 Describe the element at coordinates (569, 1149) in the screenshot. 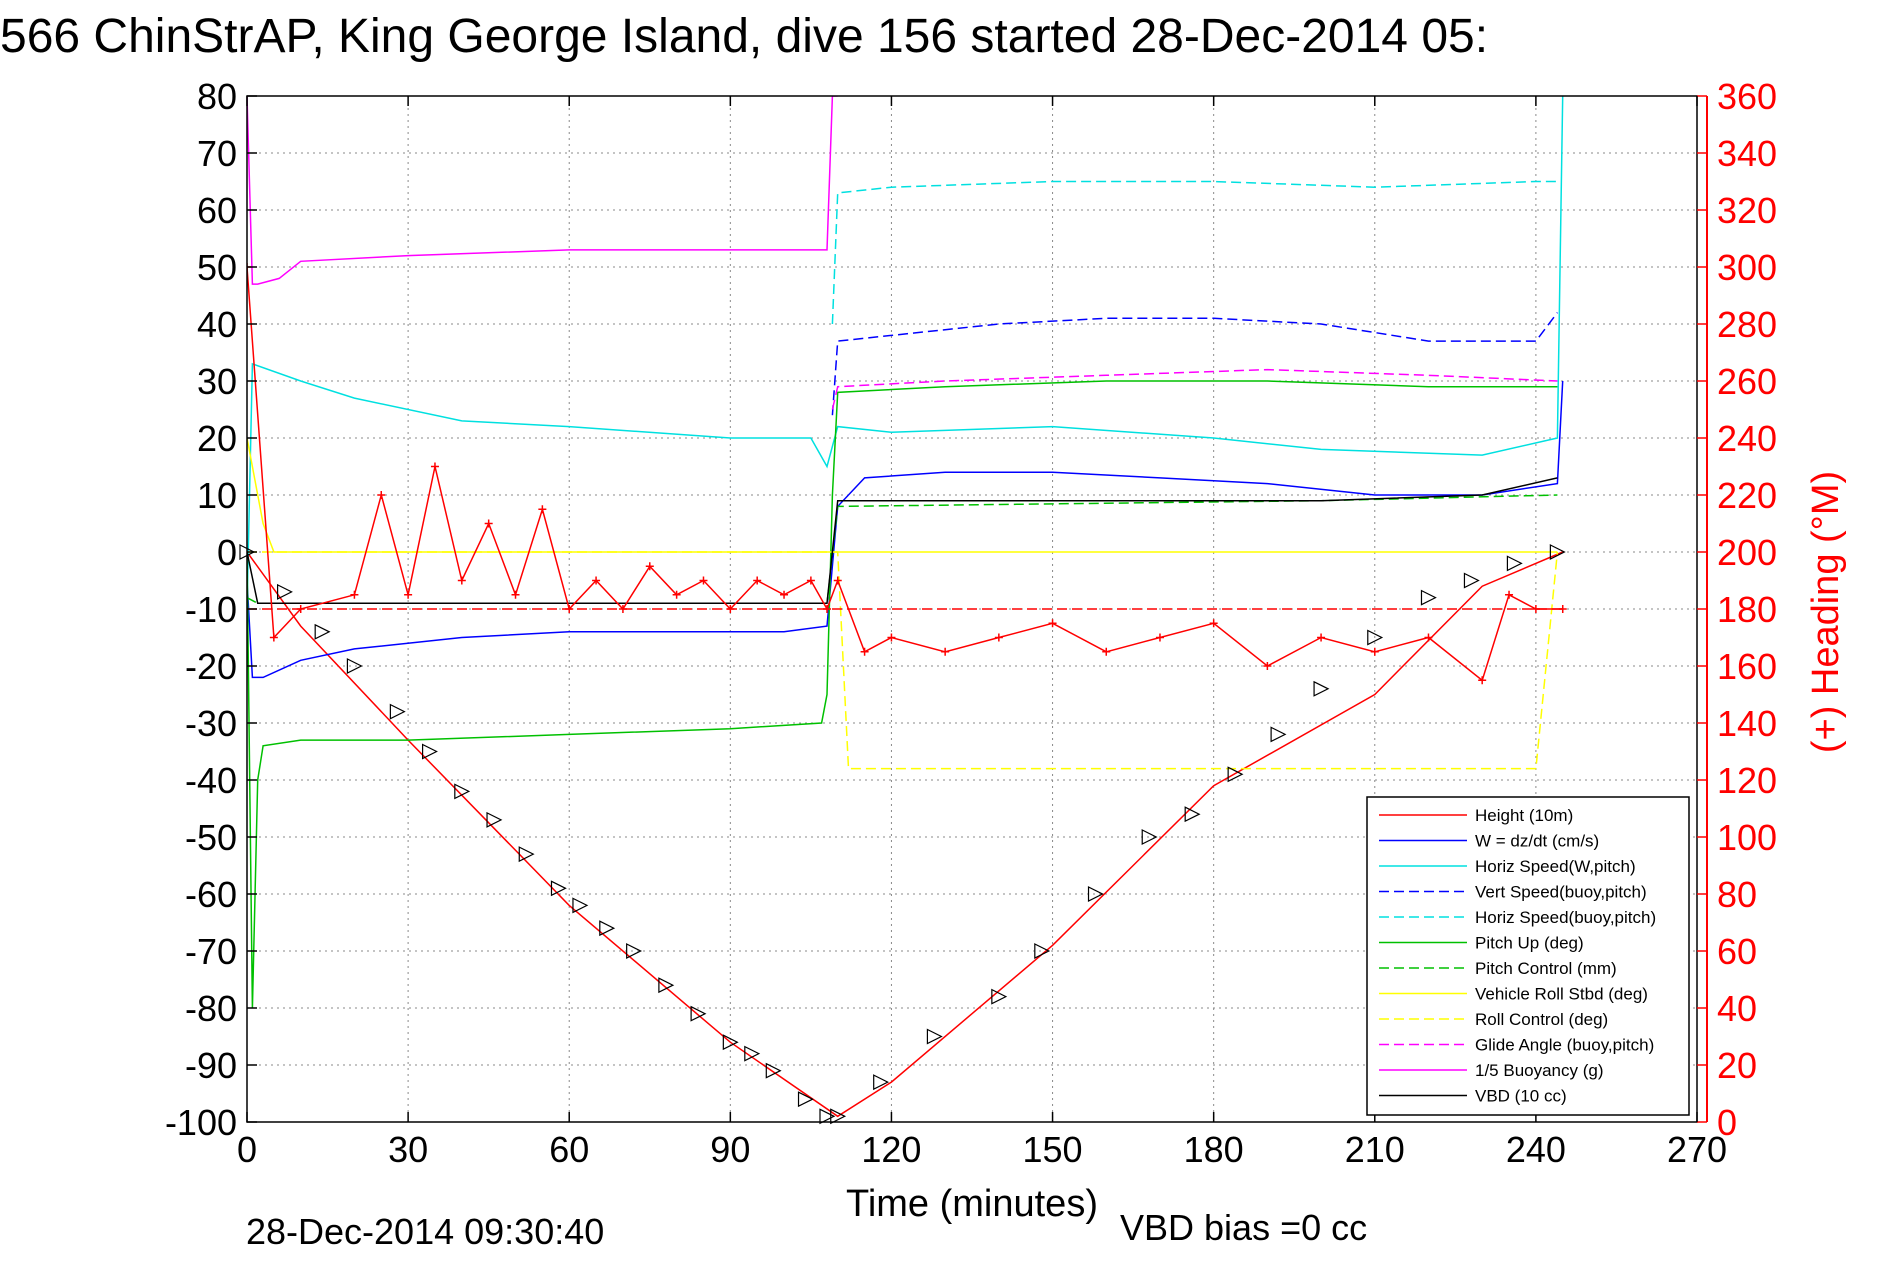

I see `x-tick-label: 60` at that location.